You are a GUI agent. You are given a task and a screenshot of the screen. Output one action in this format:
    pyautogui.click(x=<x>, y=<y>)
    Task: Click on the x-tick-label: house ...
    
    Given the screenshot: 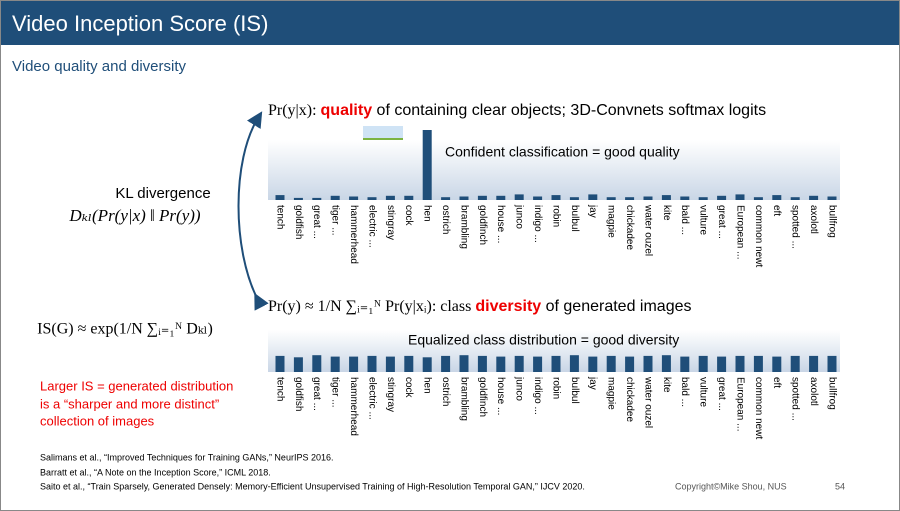 What is the action you would take?
    pyautogui.click(x=500, y=396)
    